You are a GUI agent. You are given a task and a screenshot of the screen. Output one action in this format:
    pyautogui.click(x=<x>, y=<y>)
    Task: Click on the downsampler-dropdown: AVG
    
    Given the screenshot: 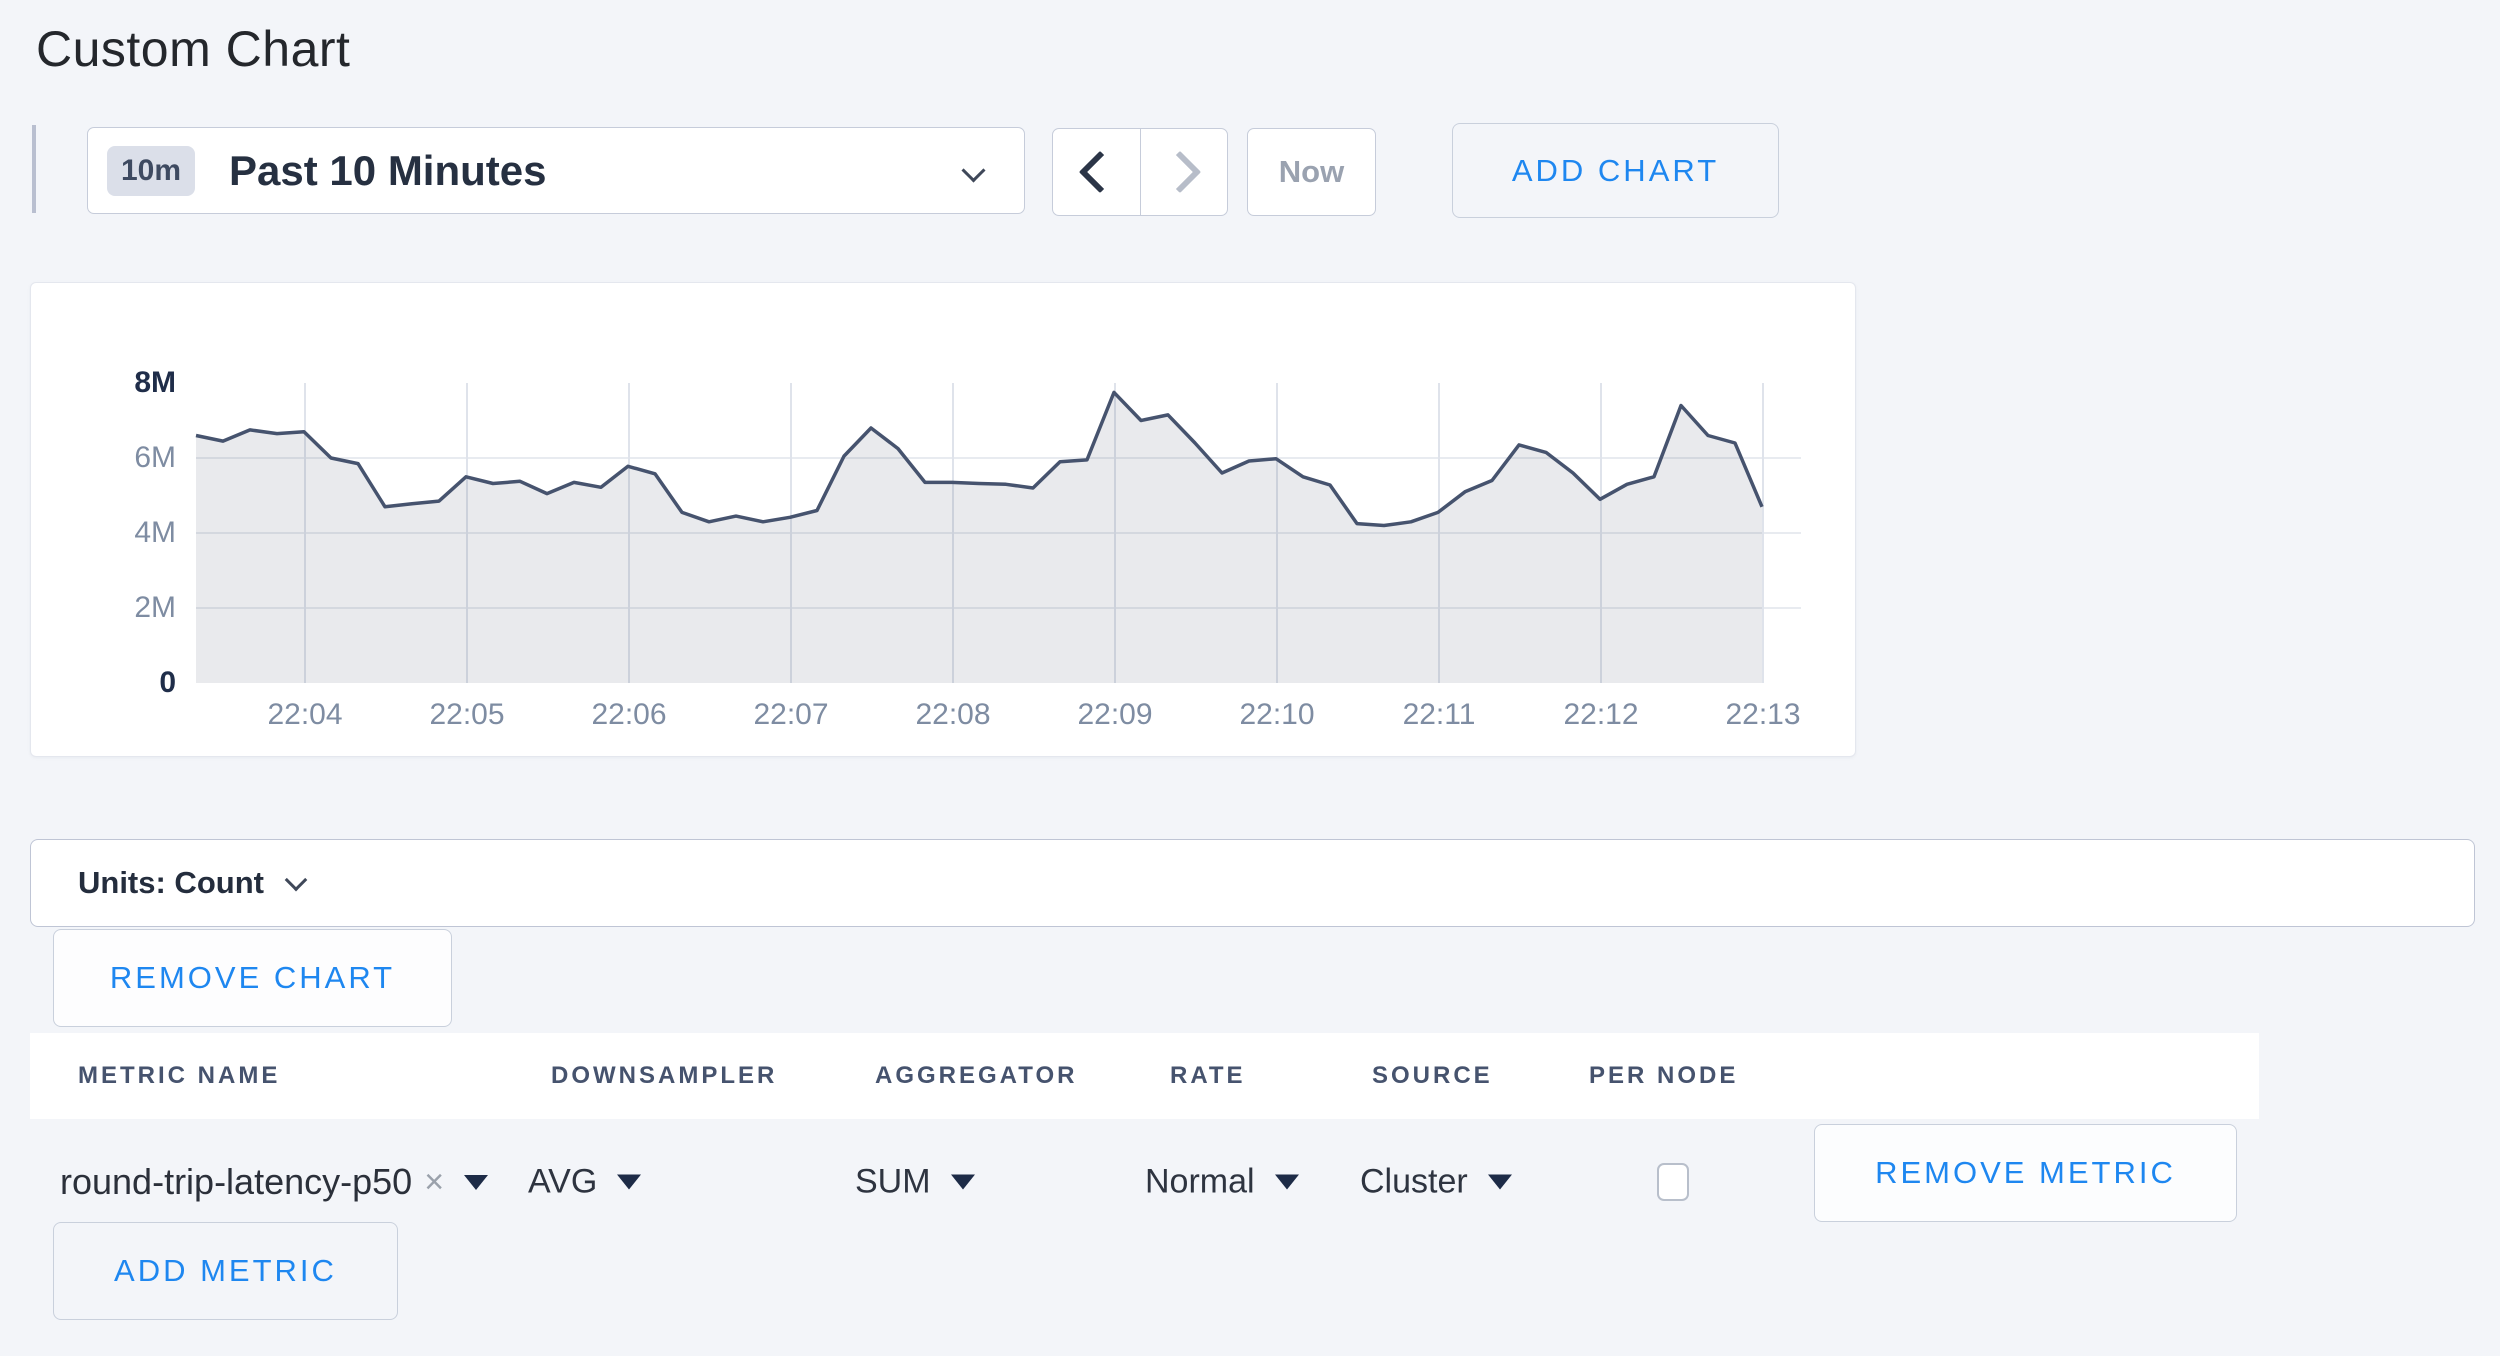 What is the action you would take?
    pyautogui.click(x=585, y=1182)
    